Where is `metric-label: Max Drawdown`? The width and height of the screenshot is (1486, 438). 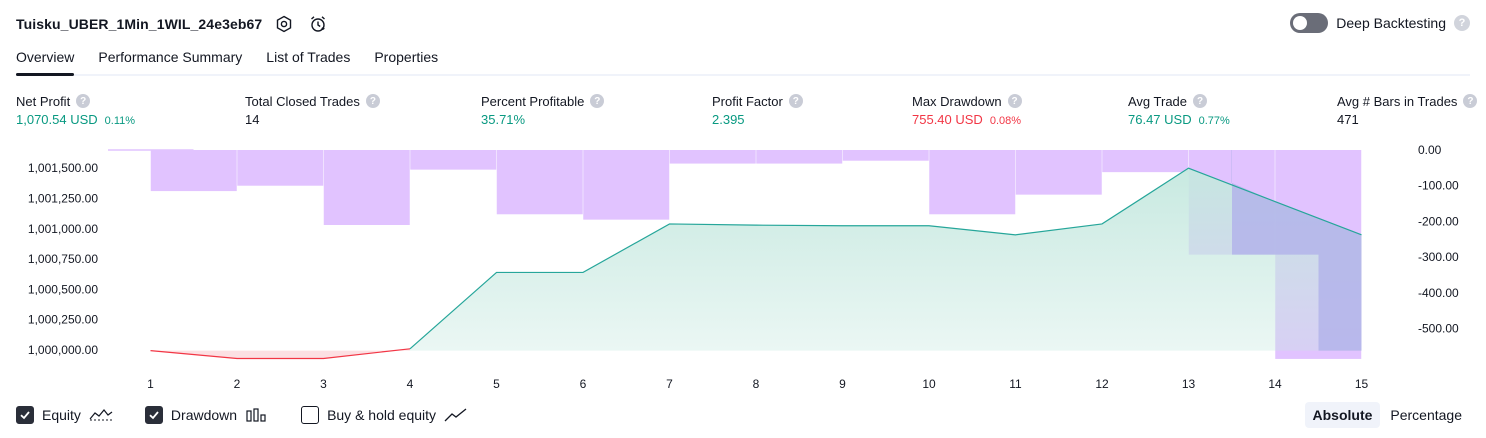
metric-label: Max Drawdown is located at coordinates (957, 101).